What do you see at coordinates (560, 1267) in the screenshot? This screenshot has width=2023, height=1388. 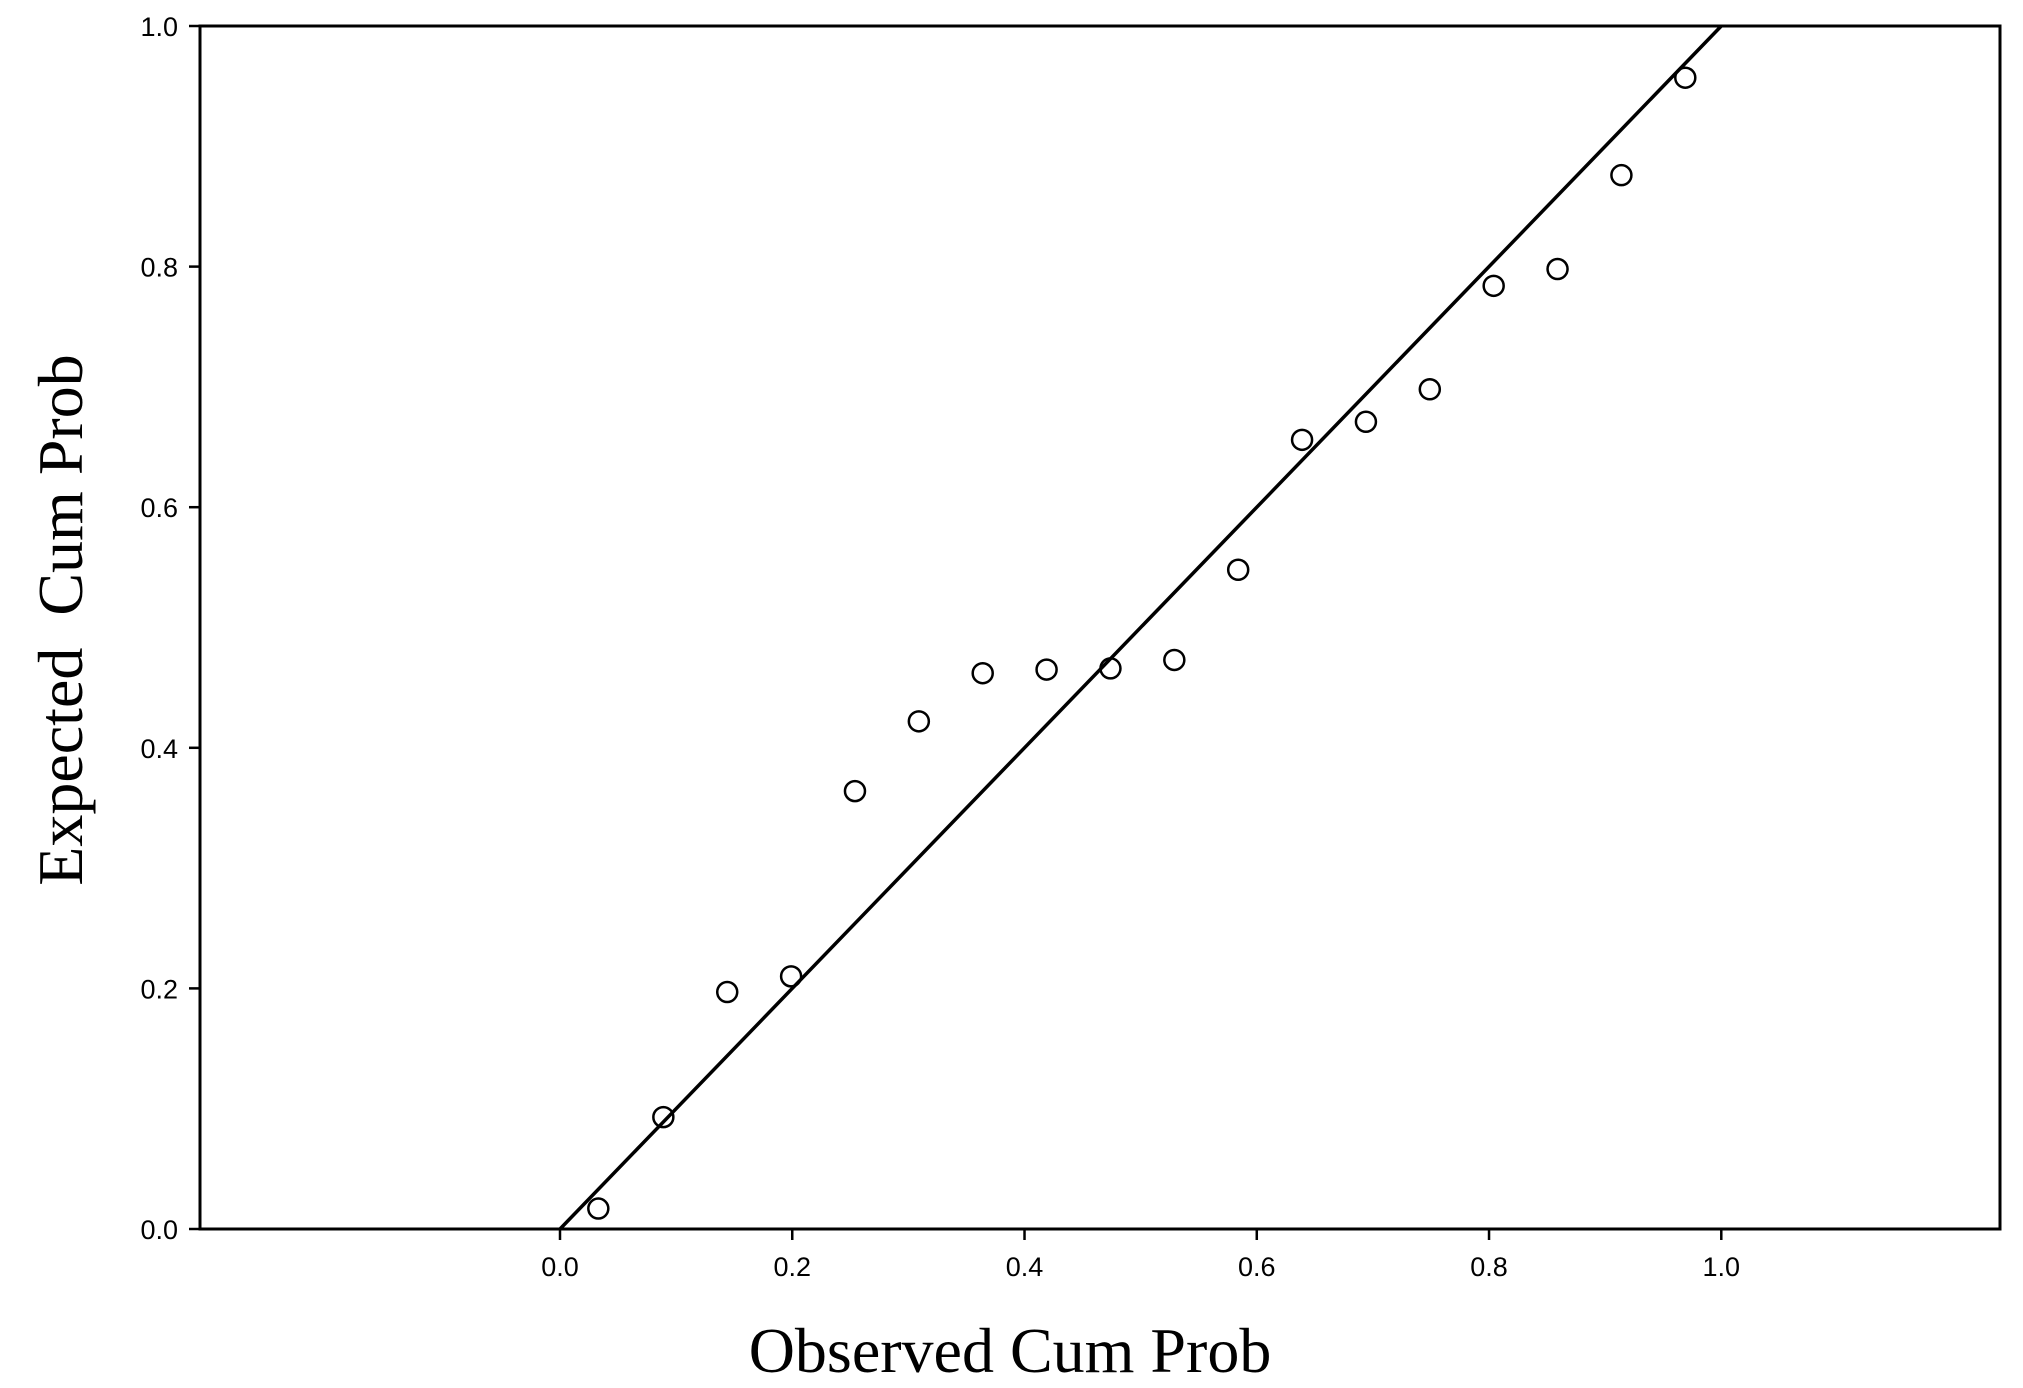 I see `x-tick-label: 0.0` at bounding box center [560, 1267].